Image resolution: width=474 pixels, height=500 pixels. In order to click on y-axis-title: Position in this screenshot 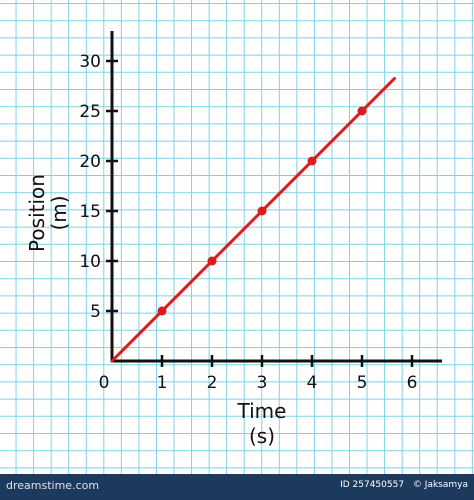, I will do `click(37, 213)`.